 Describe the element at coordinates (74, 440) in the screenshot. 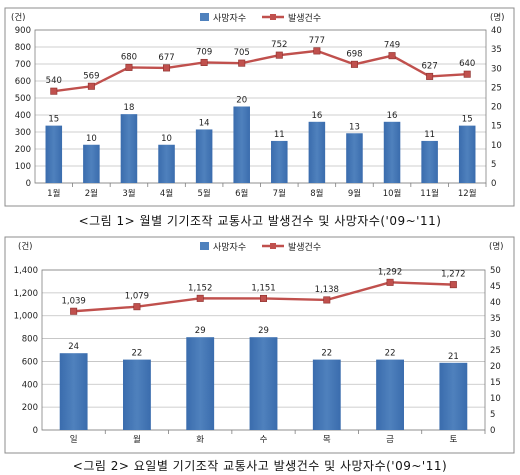

I see `category-label: 일` at that location.